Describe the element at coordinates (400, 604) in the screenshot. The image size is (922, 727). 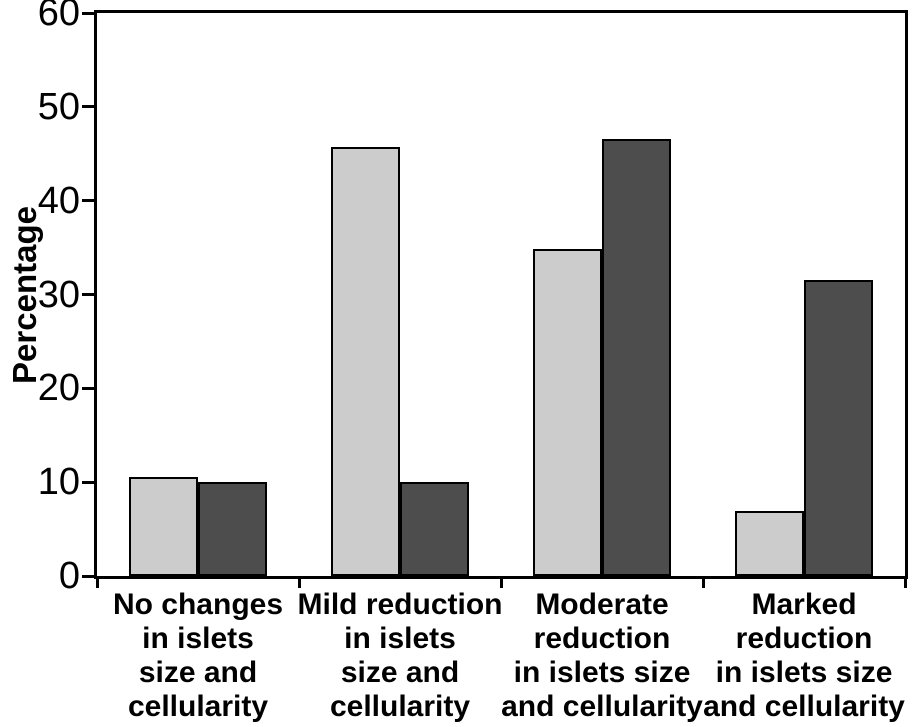
I see `category-label-line: Mild reduction` at that location.